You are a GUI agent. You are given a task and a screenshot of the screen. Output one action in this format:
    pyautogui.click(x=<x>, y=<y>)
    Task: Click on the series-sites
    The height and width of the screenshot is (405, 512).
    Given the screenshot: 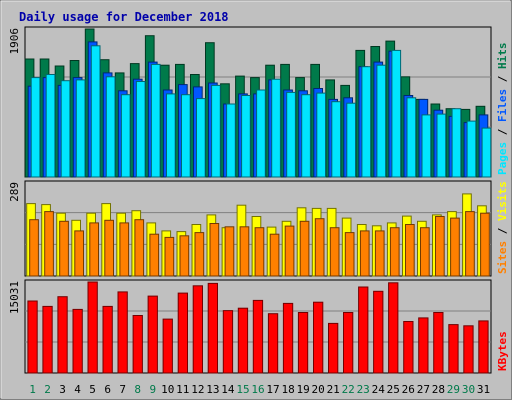 What is the action you would take?
    pyautogui.click(x=259, y=244)
    